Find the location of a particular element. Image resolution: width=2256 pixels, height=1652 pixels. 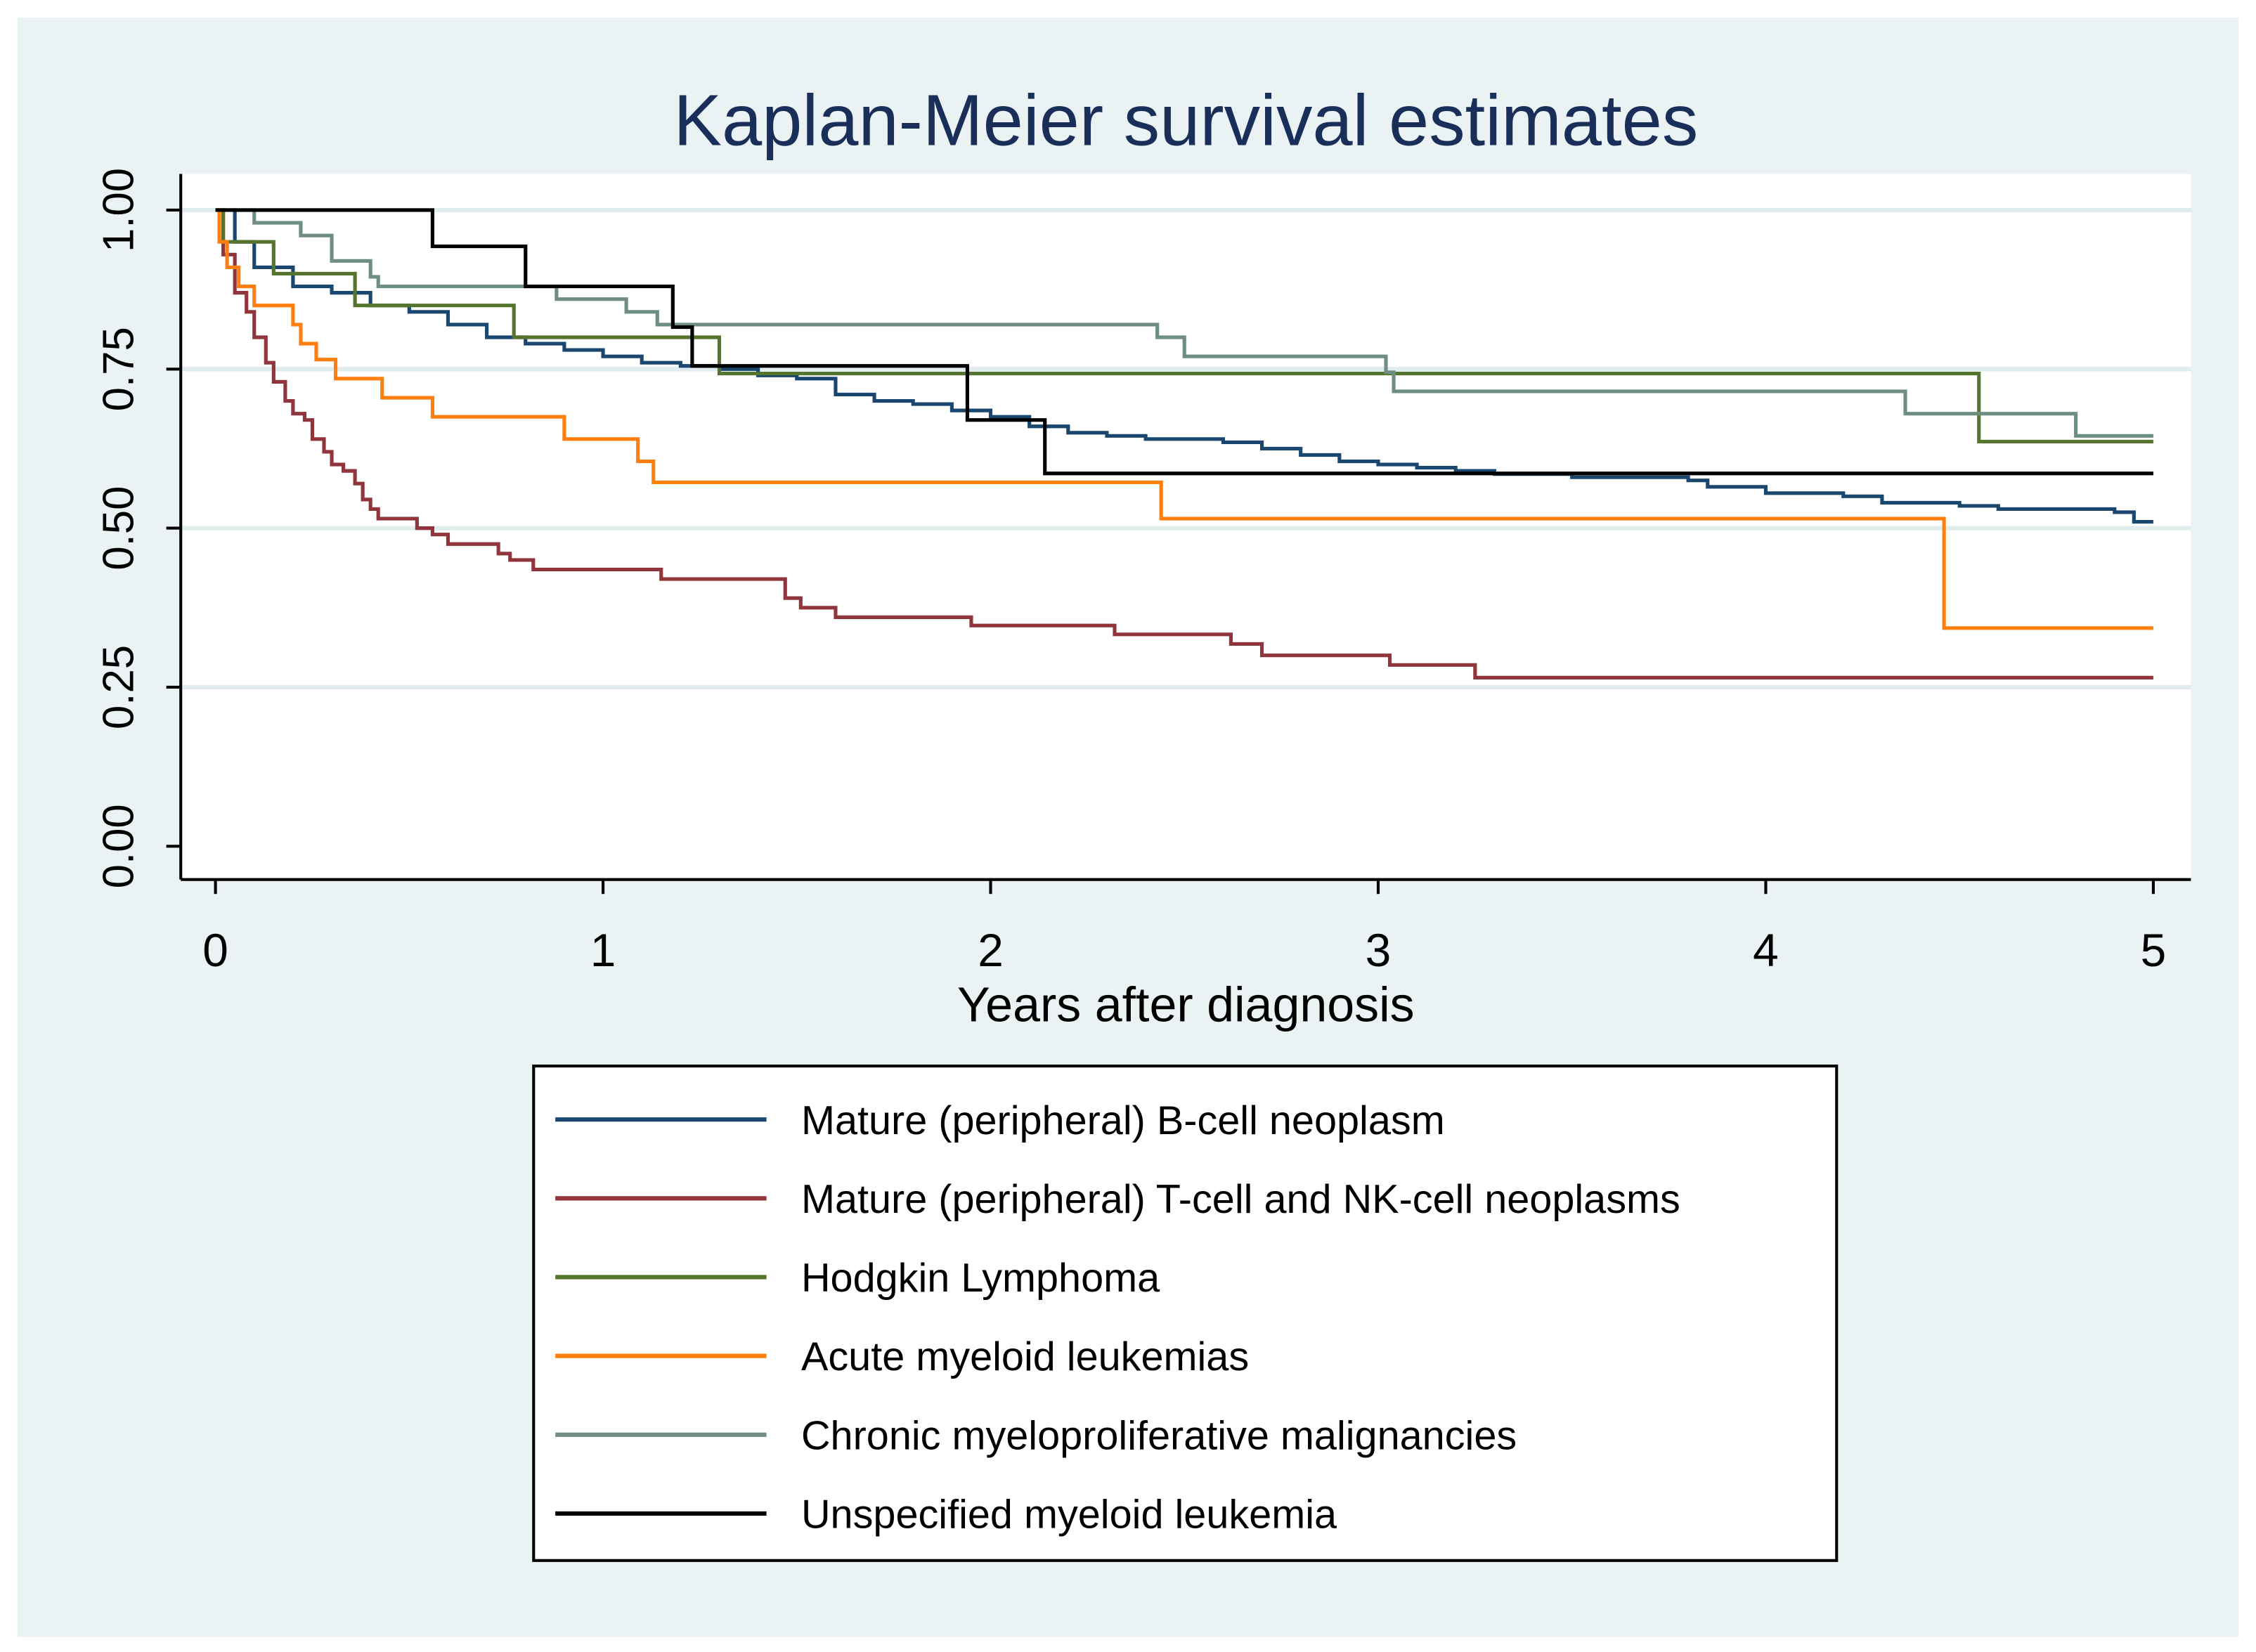

legend-label: Chronic myeloproliferative malignancies is located at coordinates (1159, 1435).